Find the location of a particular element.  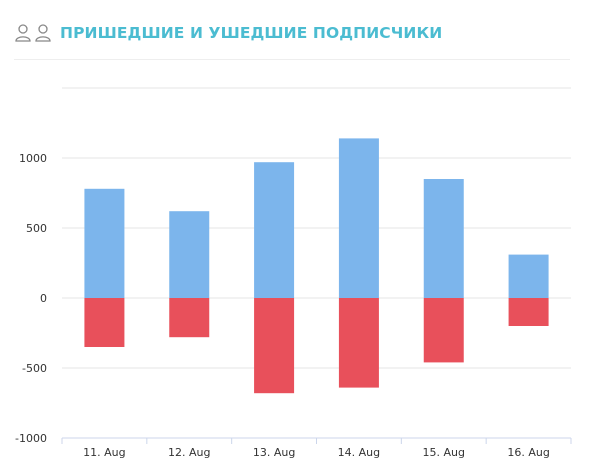

y-tick-label: -1000 is located at coordinates (31, 438).